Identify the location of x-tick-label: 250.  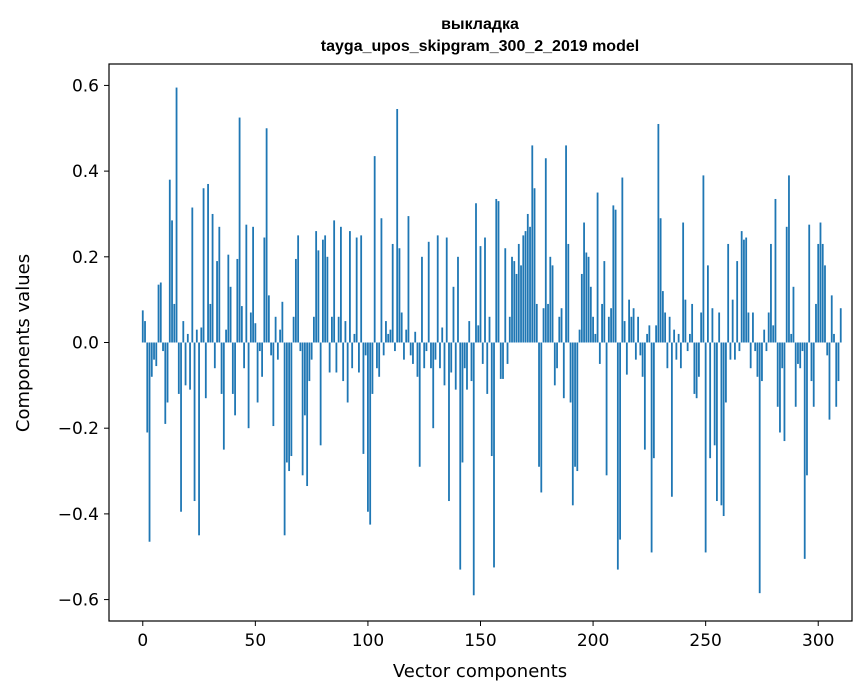
(705, 641).